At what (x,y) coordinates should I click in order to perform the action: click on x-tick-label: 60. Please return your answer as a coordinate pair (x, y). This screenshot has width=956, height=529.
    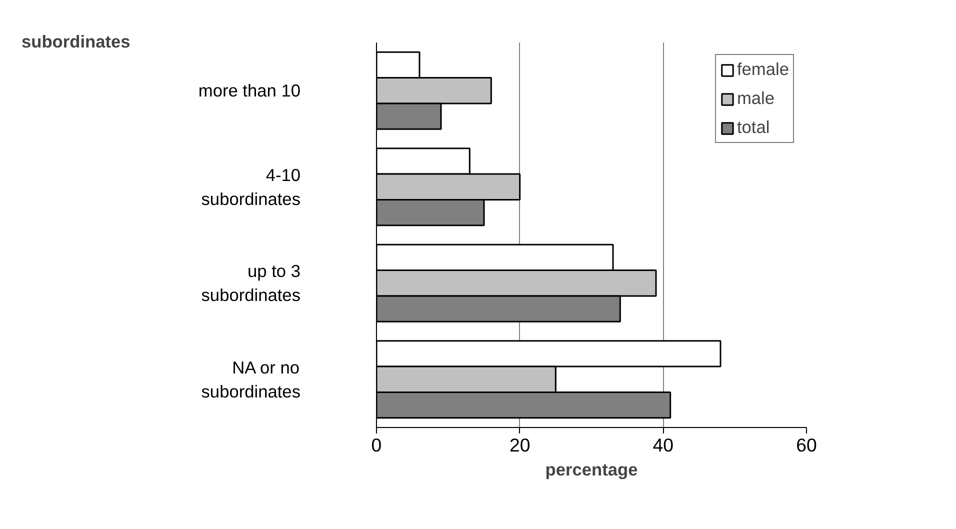
    Looking at the image, I should click on (806, 445).